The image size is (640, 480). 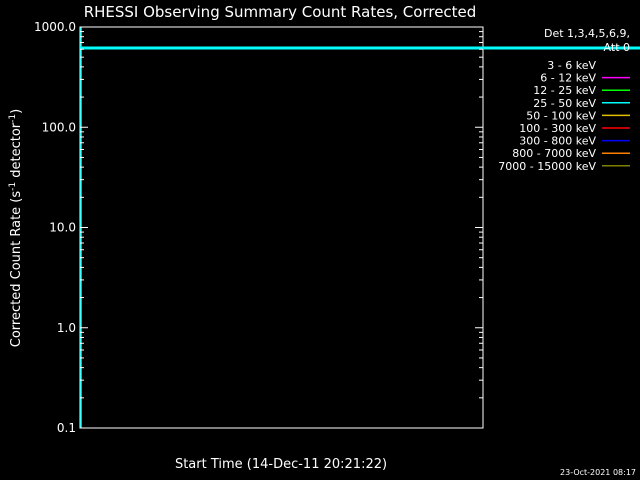 I want to click on legend-title: Det 1,3,4,5,6,9,, so click(x=587, y=33).